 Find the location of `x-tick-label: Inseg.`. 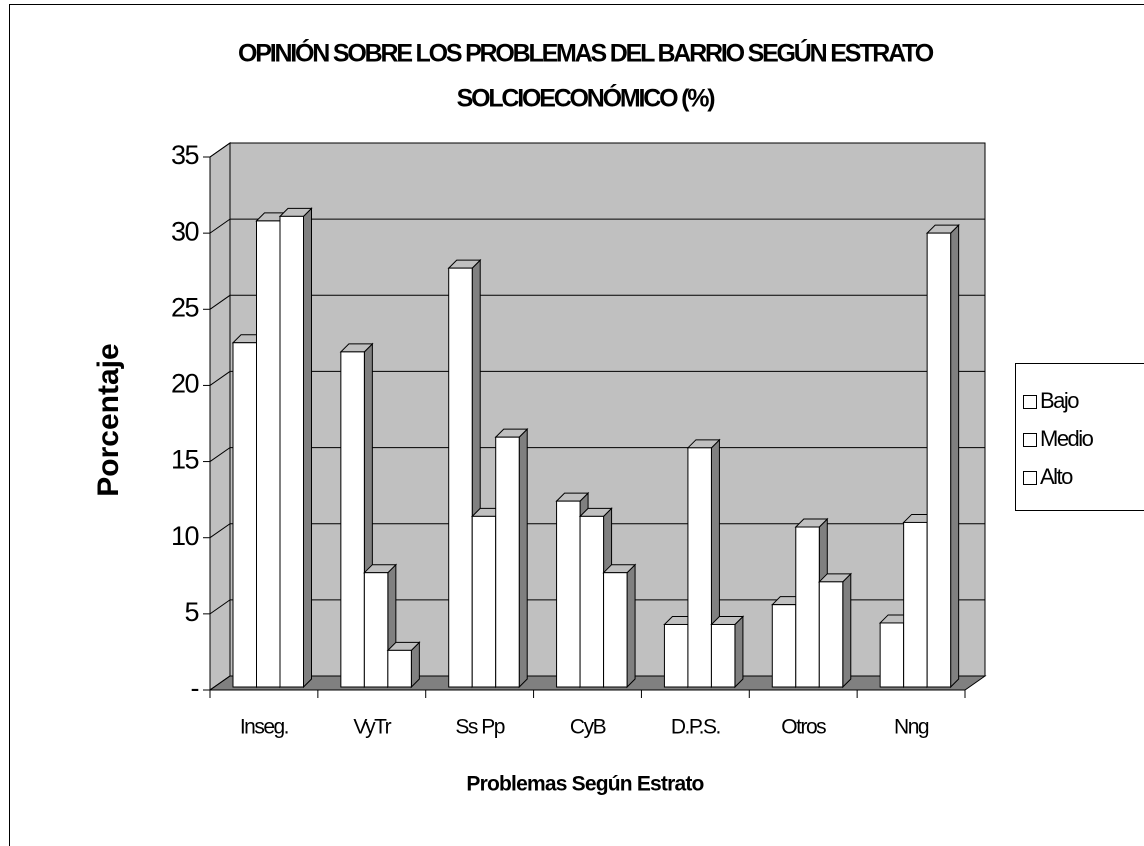

x-tick-label: Inseg. is located at coordinates (264, 727).